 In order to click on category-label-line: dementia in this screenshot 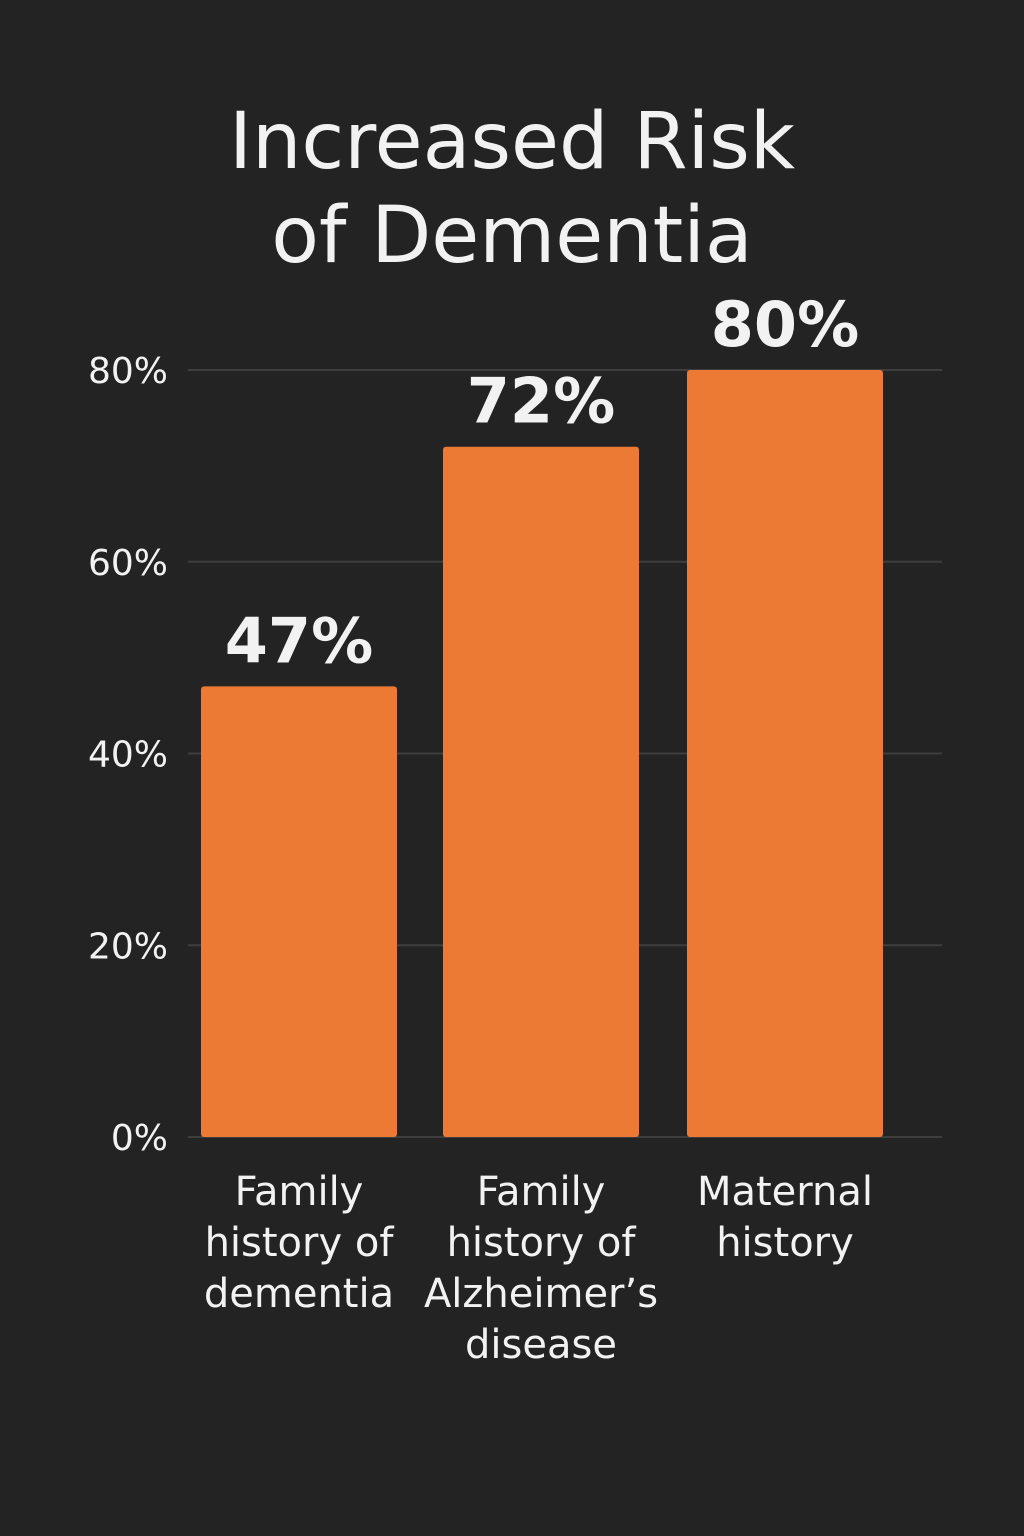, I will do `click(299, 1294)`.